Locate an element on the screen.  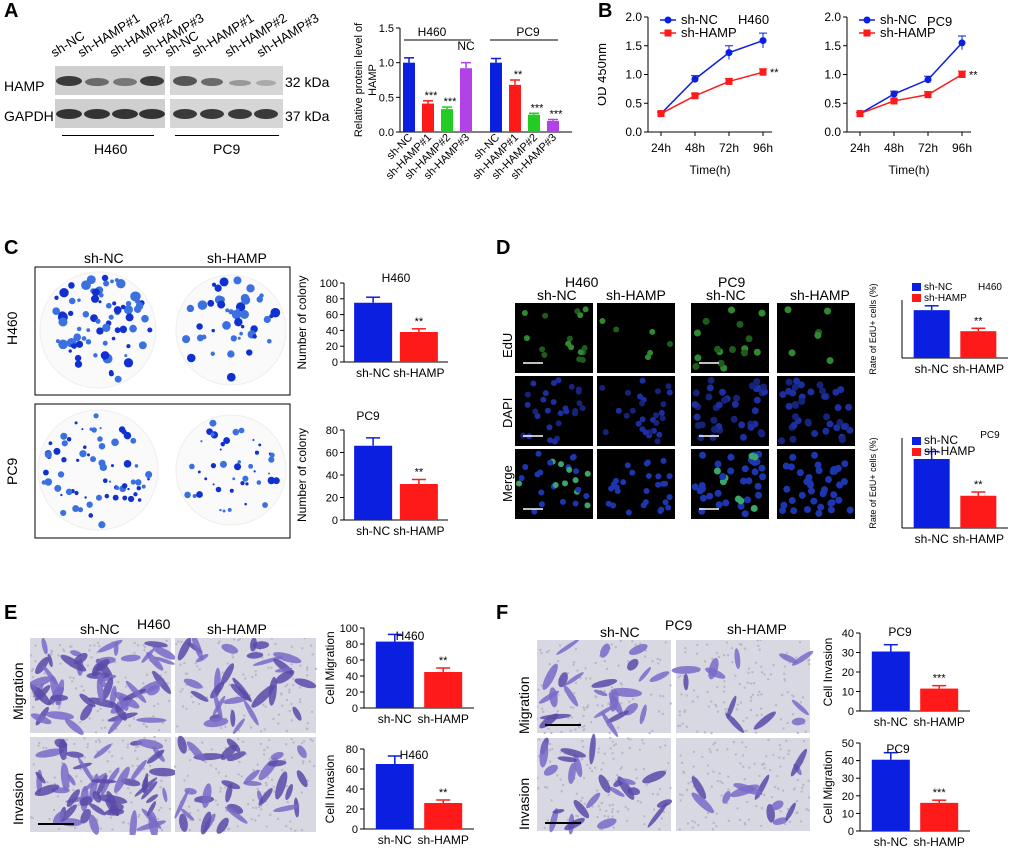
significance-label: *** is located at coordinates (940, 679).